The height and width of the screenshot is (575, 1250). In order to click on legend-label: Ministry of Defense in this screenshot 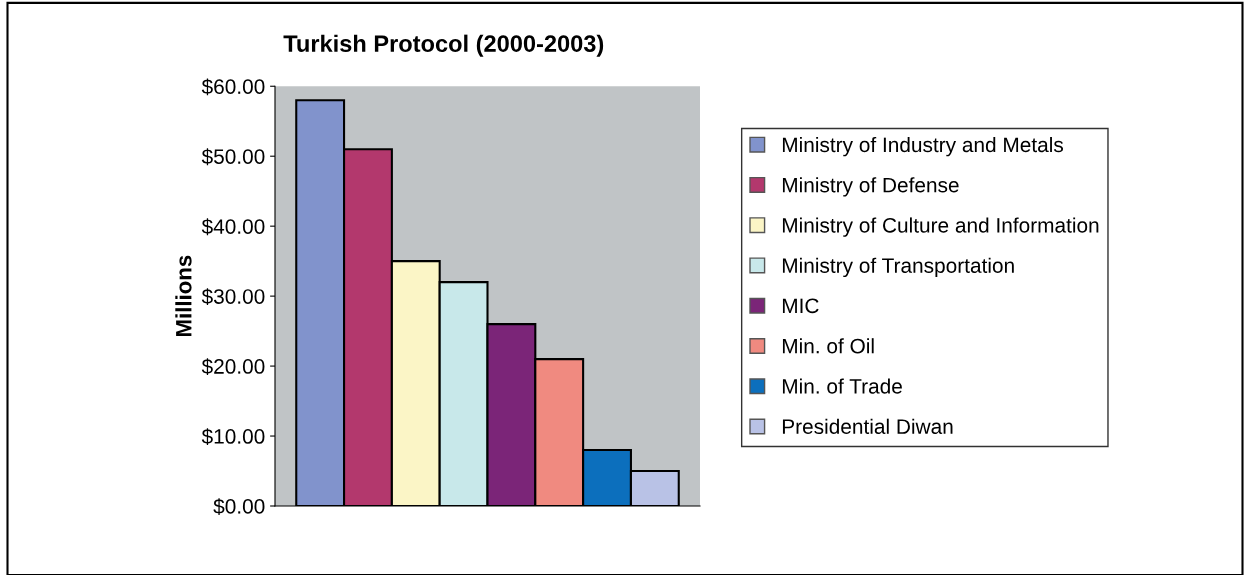, I will do `click(870, 187)`.